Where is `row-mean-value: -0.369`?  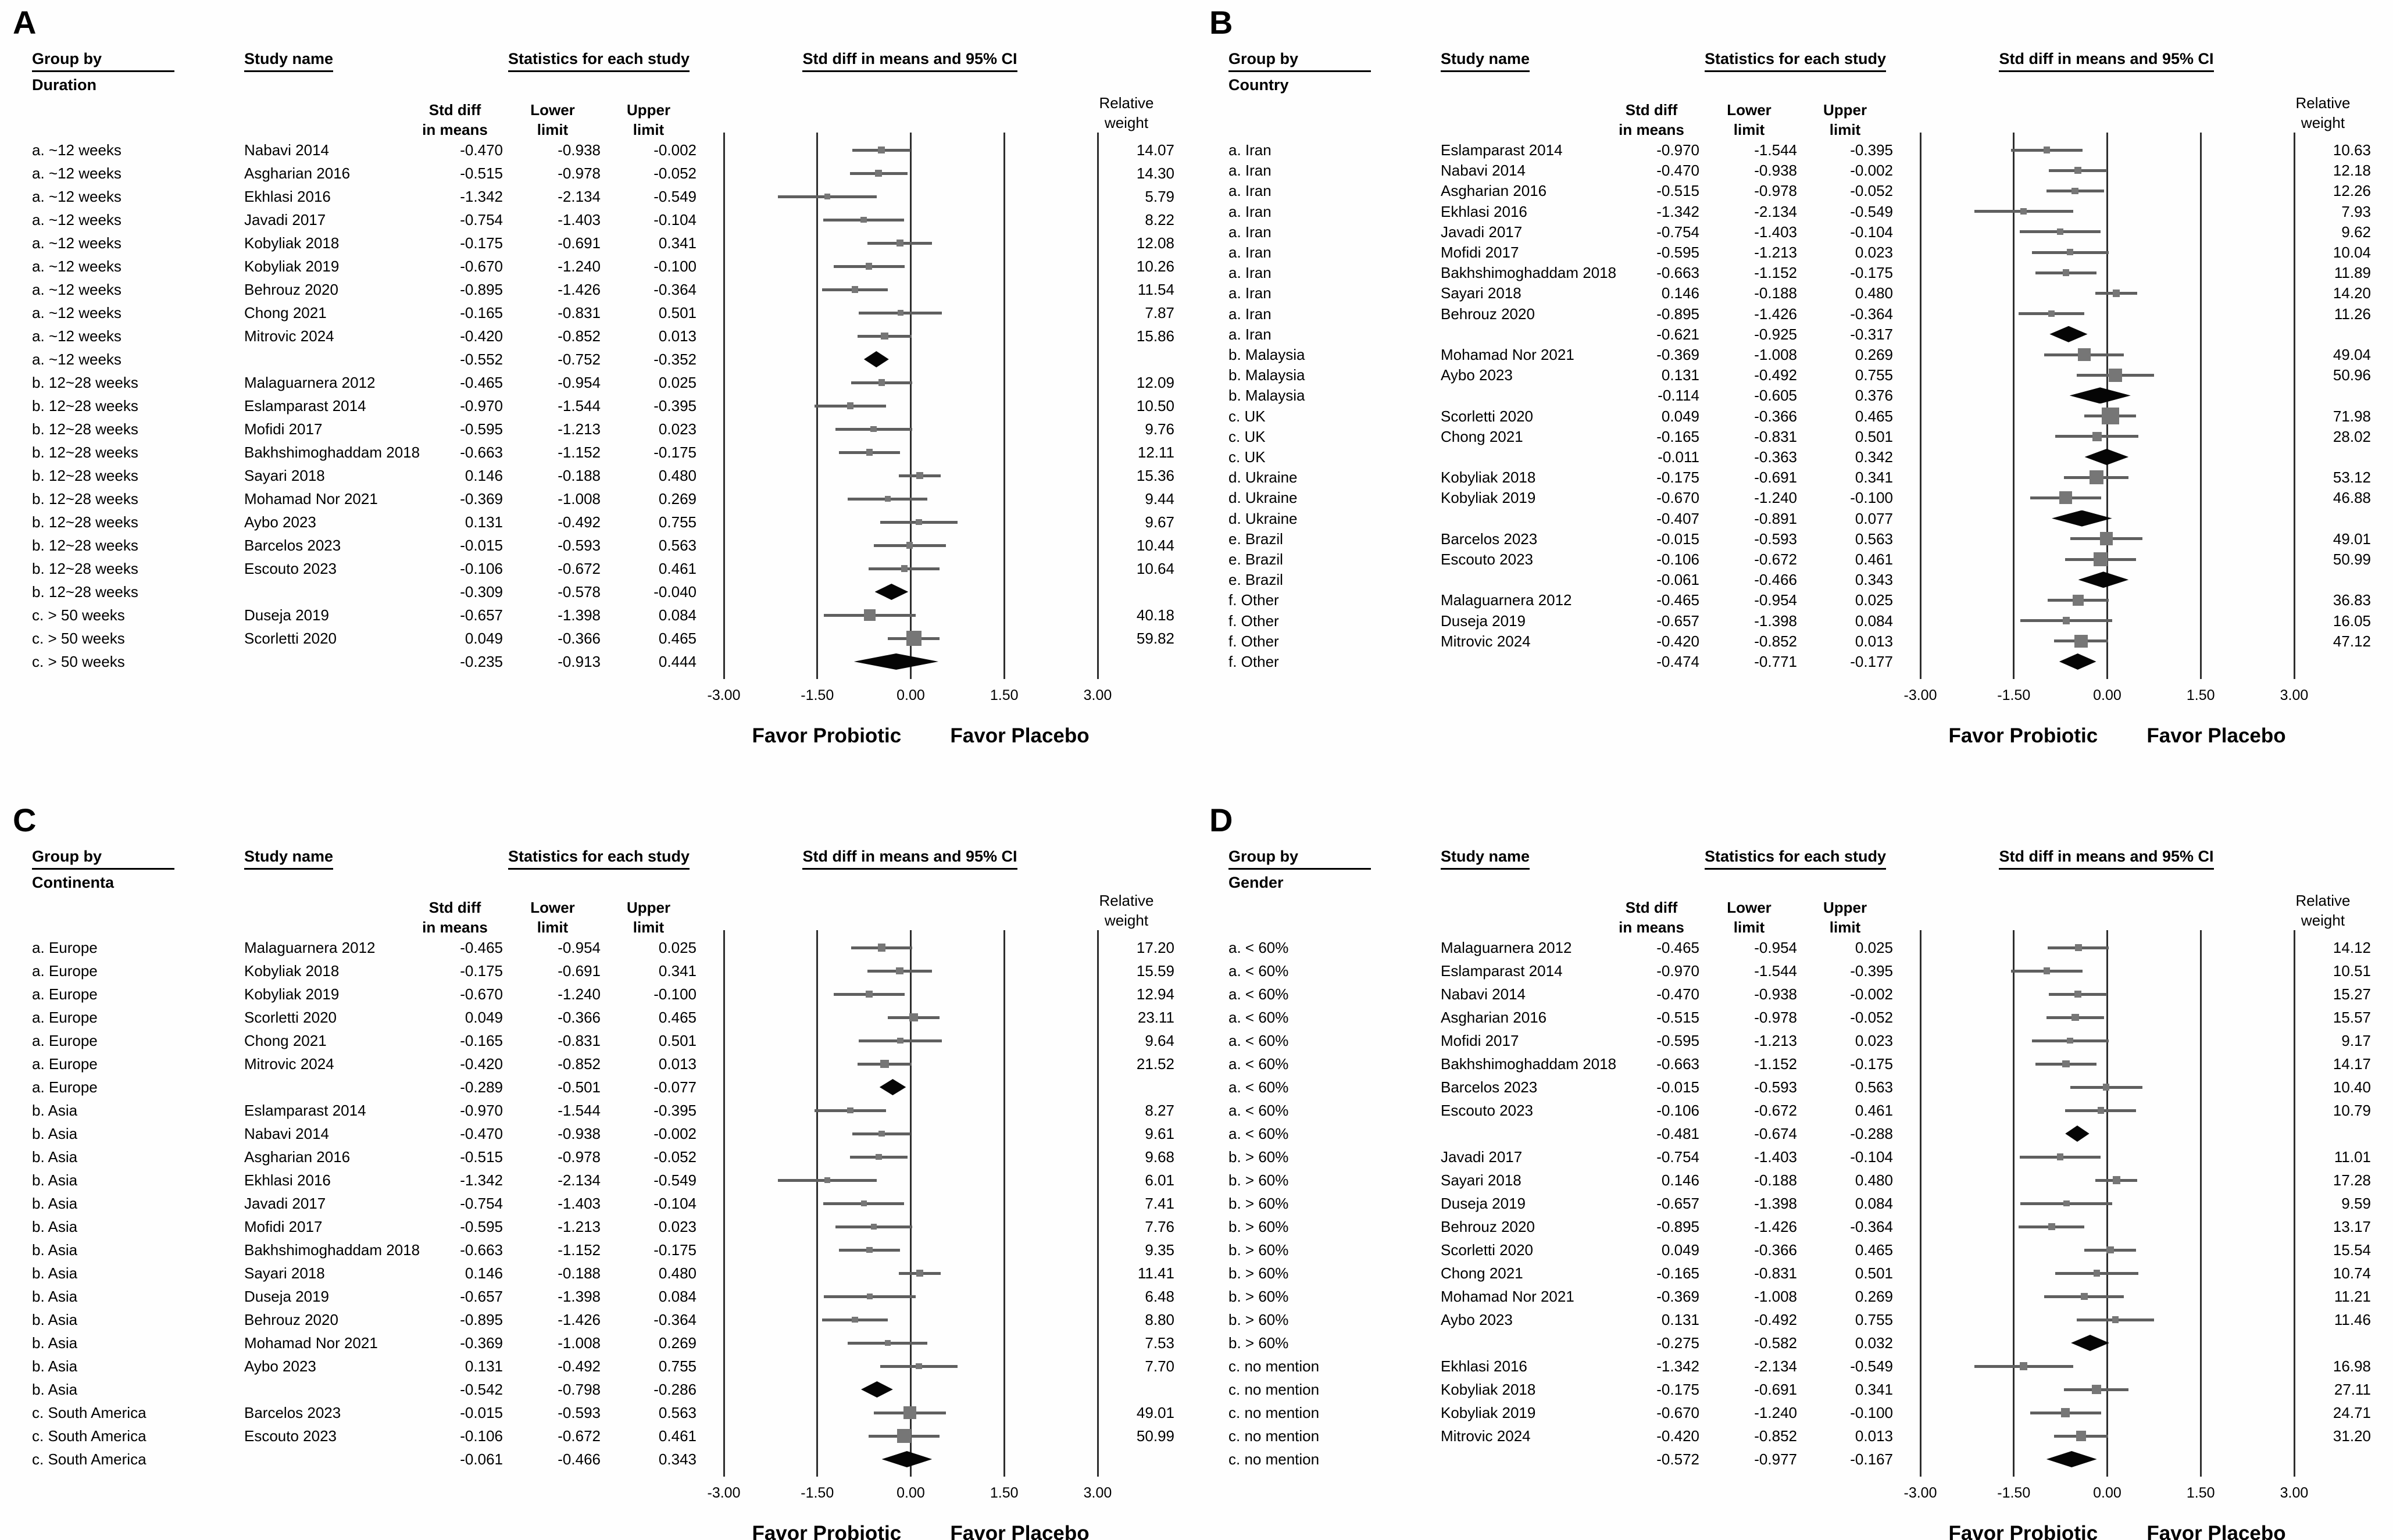
row-mean-value: -0.369 is located at coordinates (481, 499).